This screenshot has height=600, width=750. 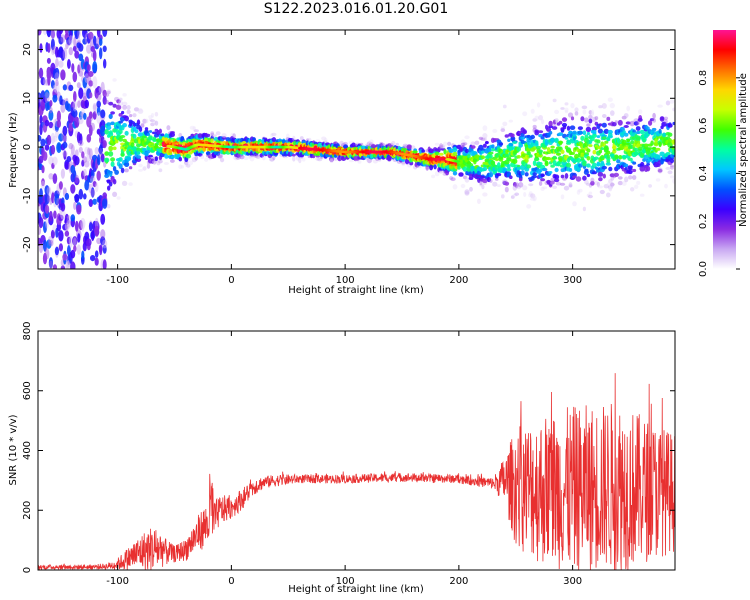 I want to click on spectrogram-x-tick-label: -100, so click(x=117, y=280).